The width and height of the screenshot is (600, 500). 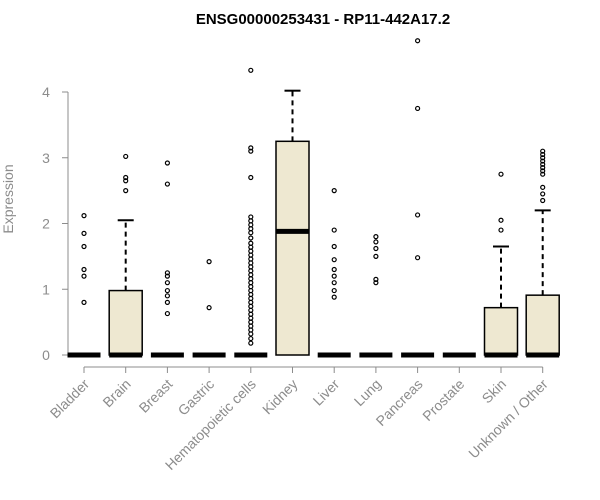 What do you see at coordinates (323, 19) in the screenshot?
I see `chart-title: ENSG00000253431 - RP11-442A17.2` at bounding box center [323, 19].